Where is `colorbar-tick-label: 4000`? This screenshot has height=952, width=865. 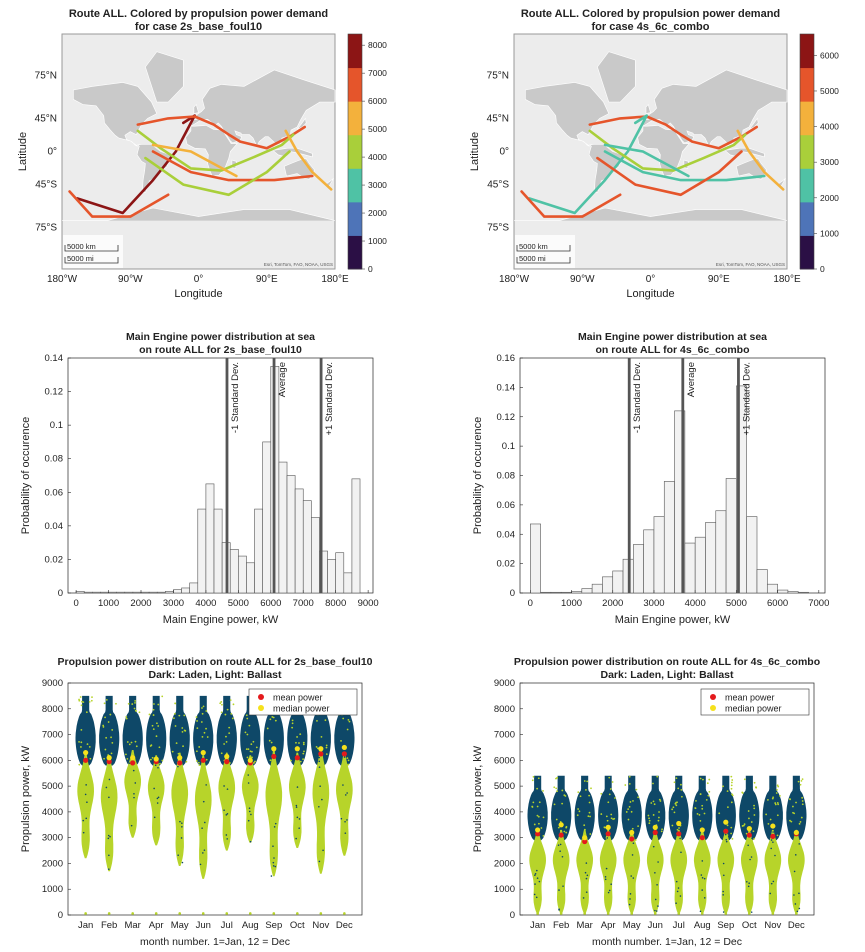 colorbar-tick-label: 4000 is located at coordinates (377, 157).